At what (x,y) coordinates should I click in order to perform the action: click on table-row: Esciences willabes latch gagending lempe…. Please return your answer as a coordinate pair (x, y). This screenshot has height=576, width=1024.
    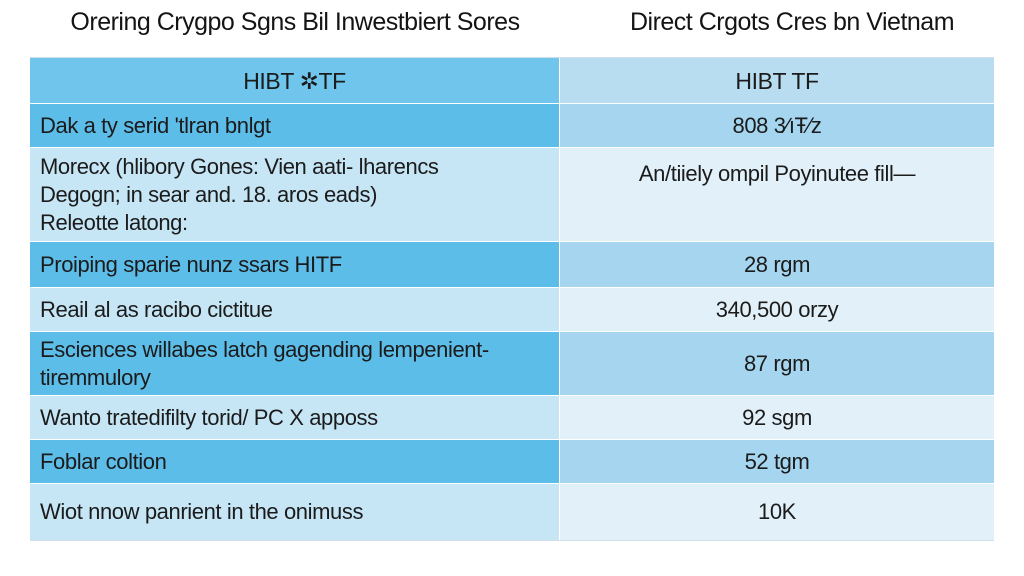
    Looking at the image, I should click on (512, 364).